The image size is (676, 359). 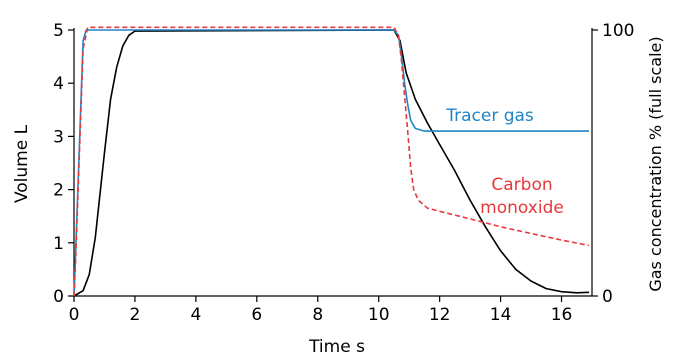 I want to click on x-tick-label: 6, so click(x=256, y=315).